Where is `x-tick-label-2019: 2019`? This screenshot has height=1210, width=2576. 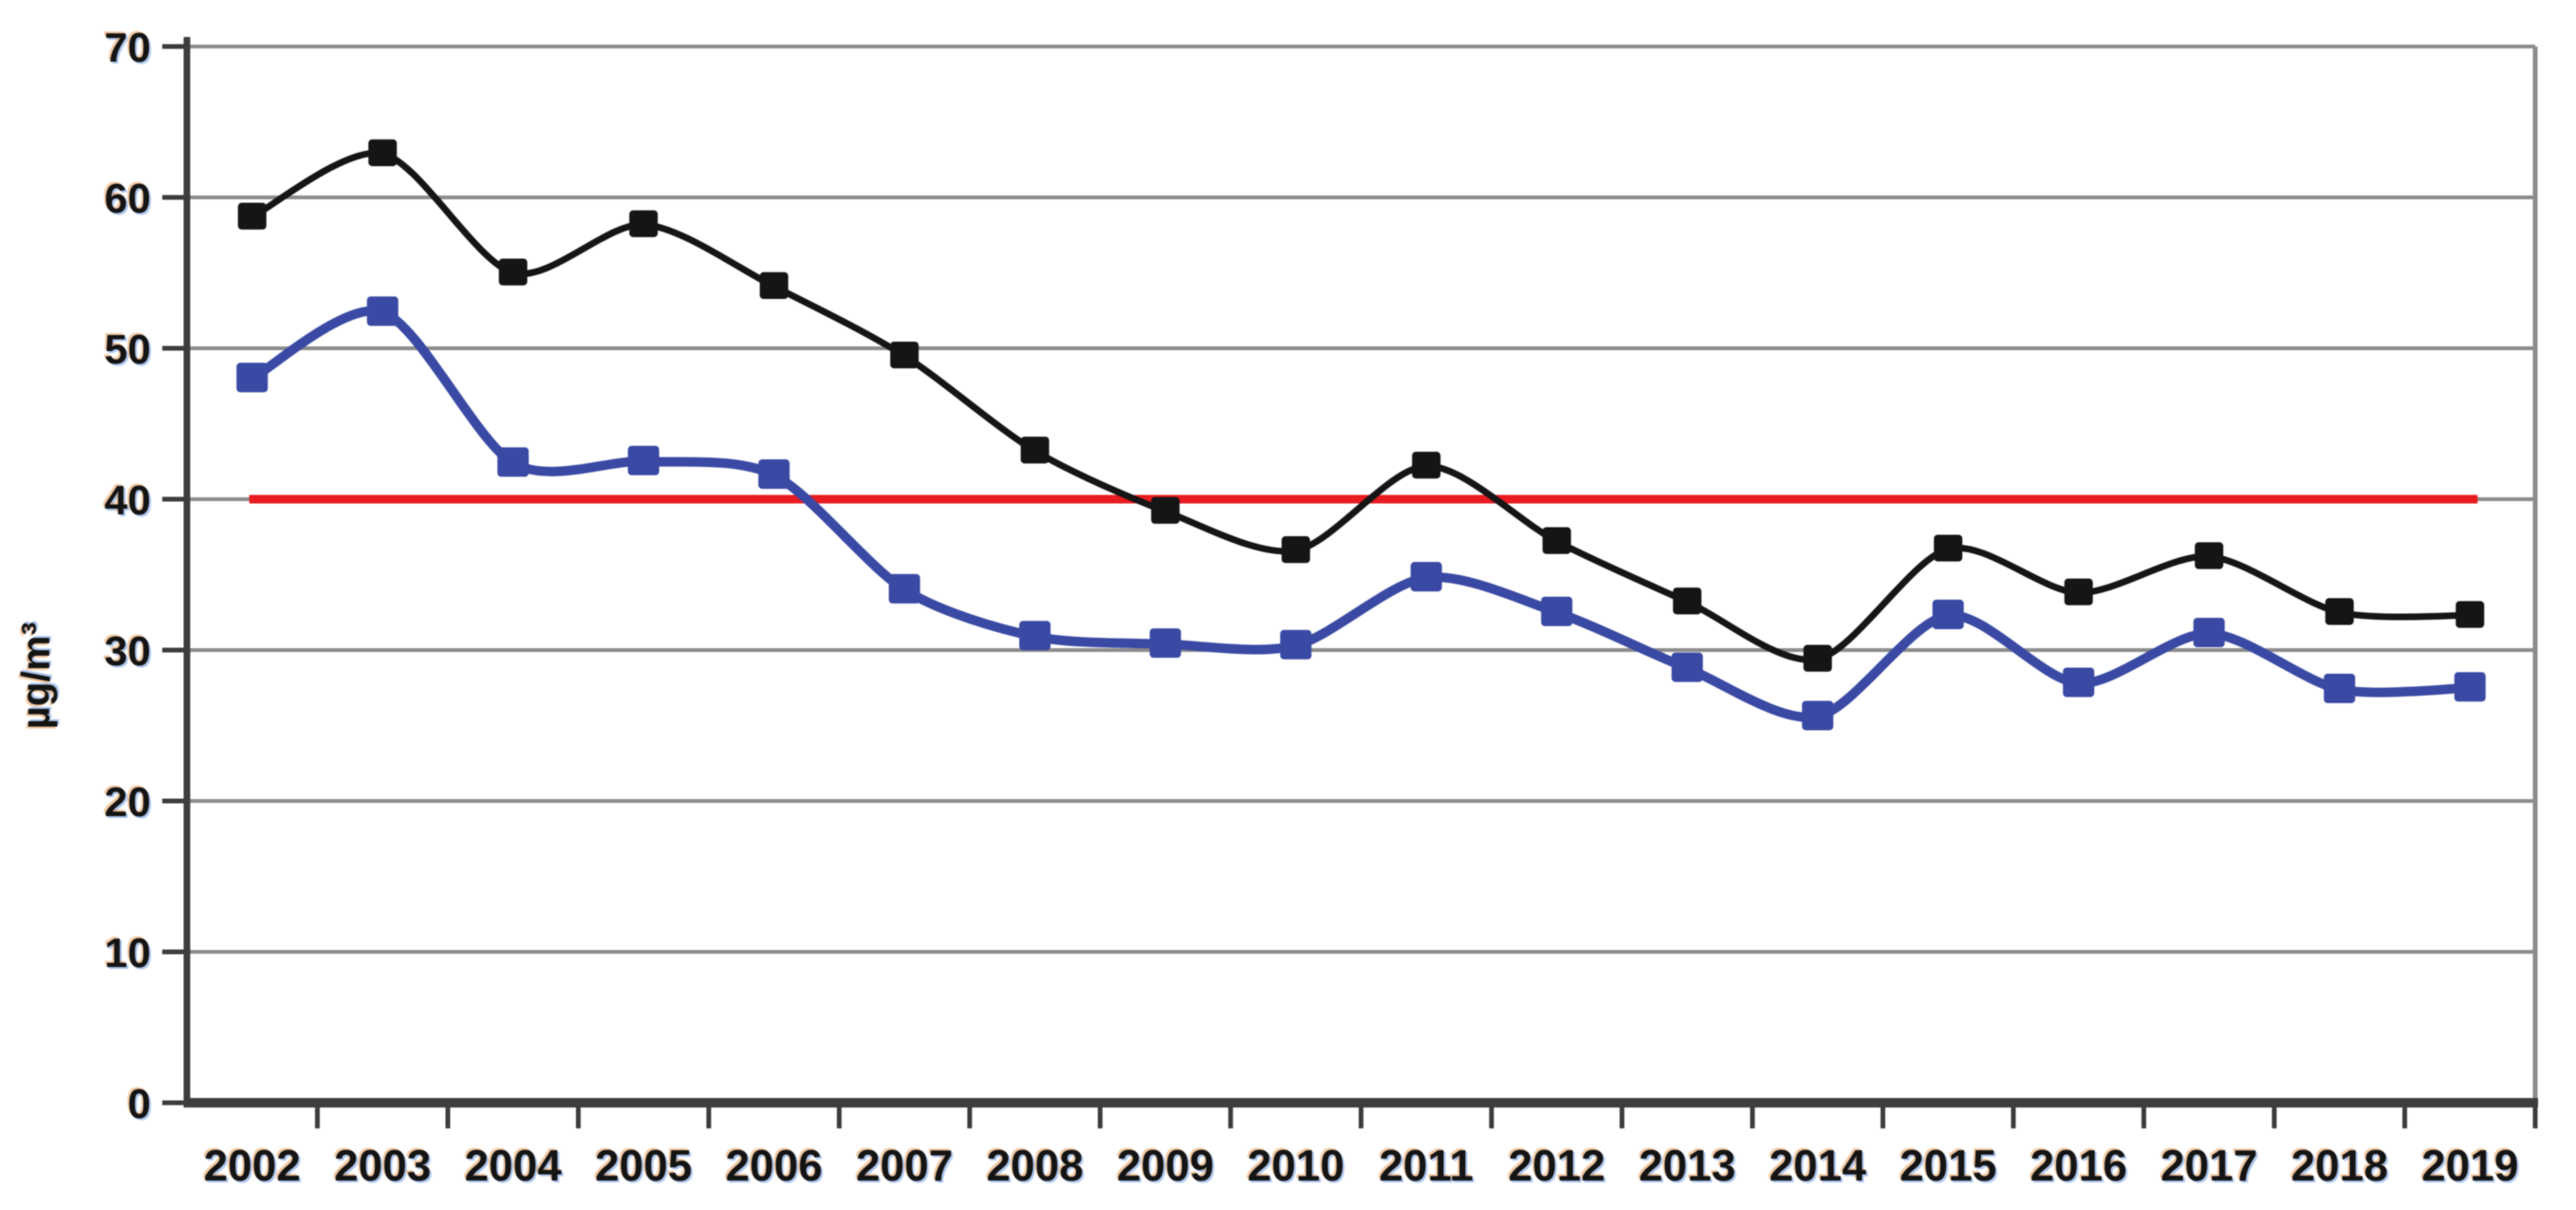 x-tick-label-2019: 2019 is located at coordinates (2469, 1165).